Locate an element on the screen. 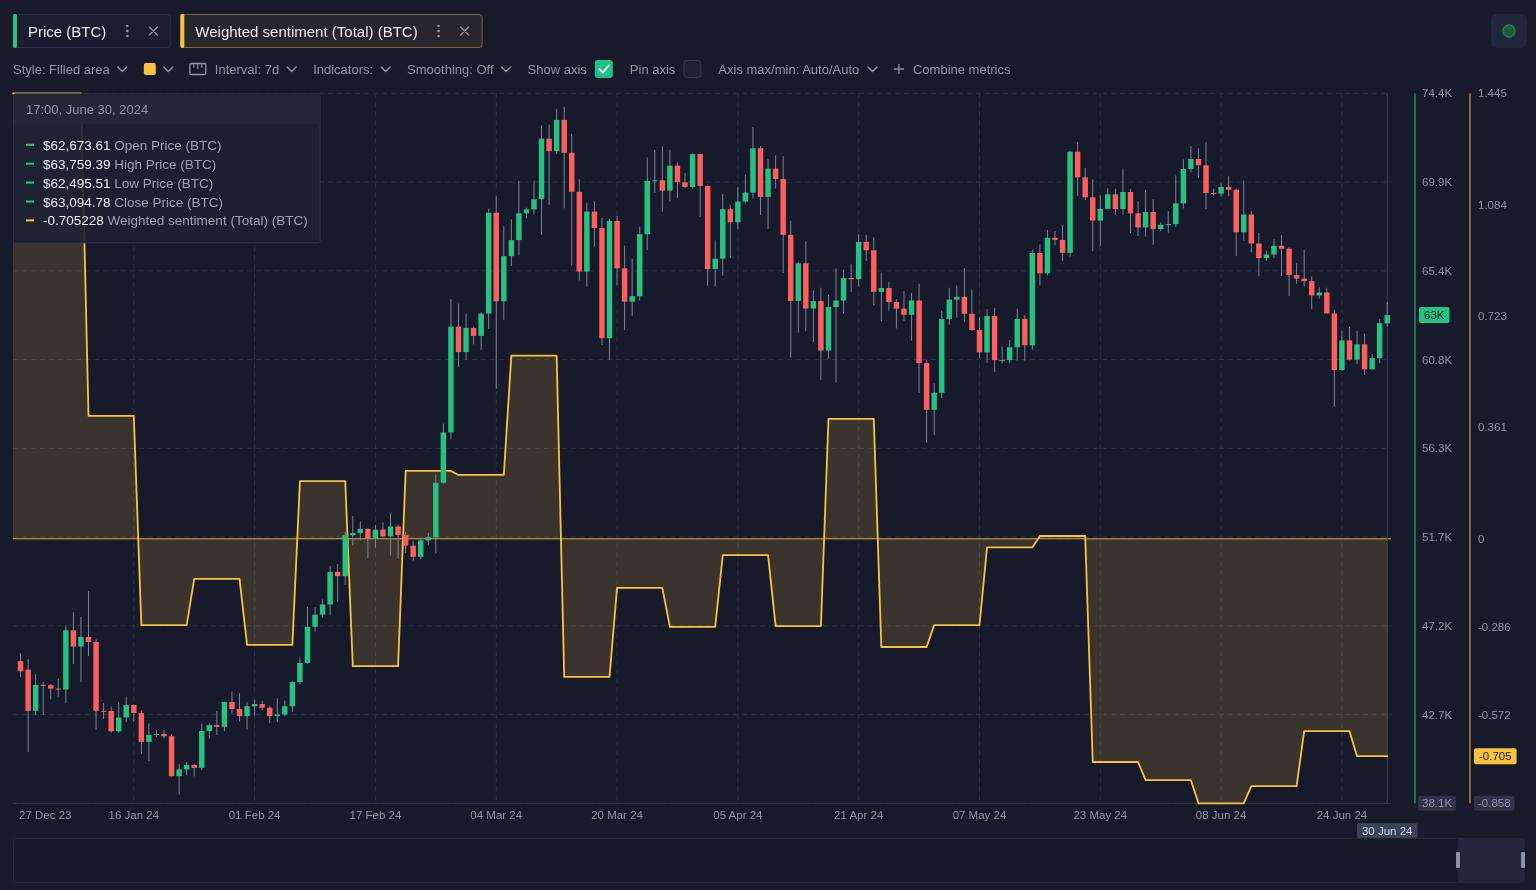  y2-tick-label: -0.286 is located at coordinates (1494, 626).